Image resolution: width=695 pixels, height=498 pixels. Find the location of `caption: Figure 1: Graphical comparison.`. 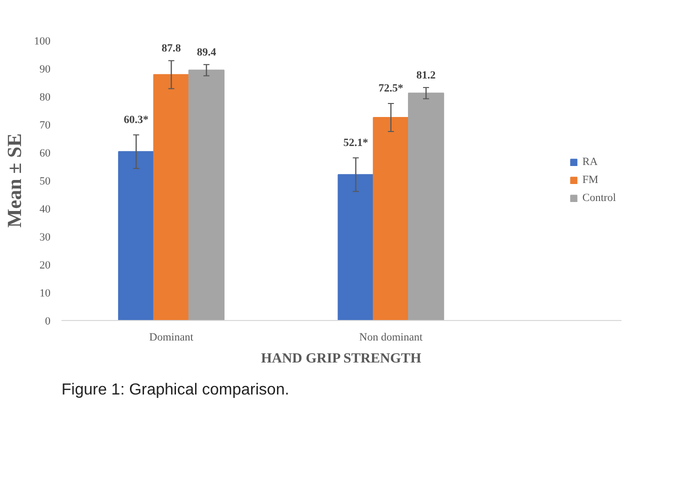

caption: Figure 1: Graphical comparison. is located at coordinates (176, 390).